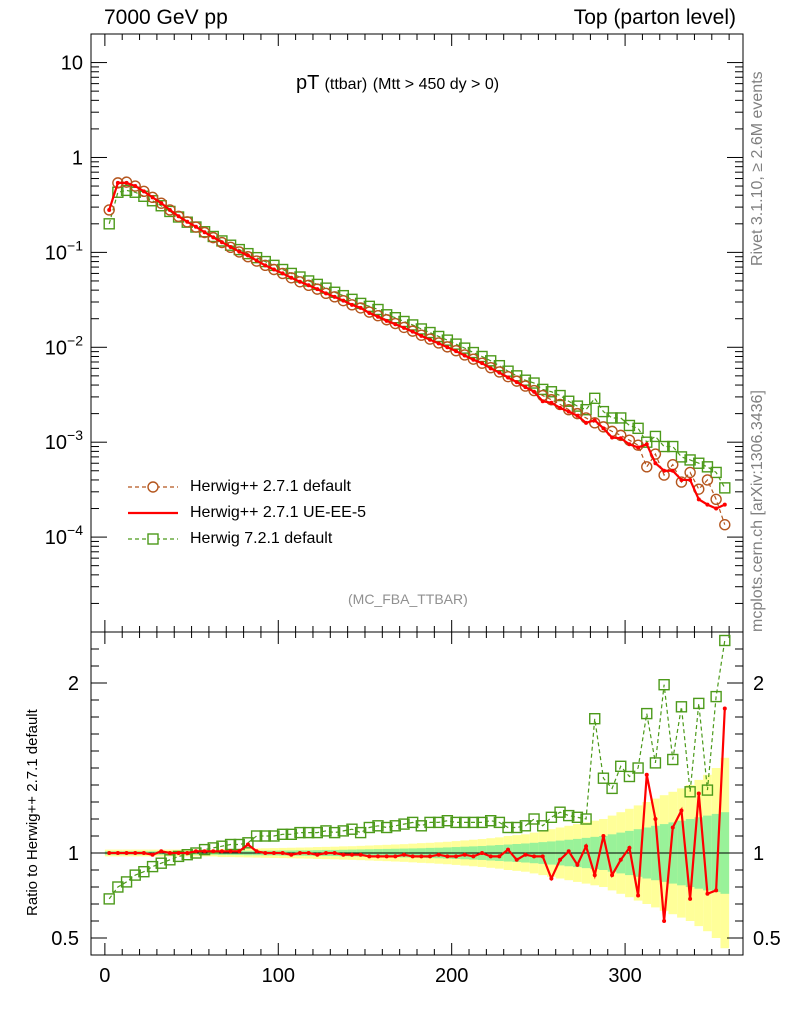 The height and width of the screenshot is (1024, 786). Describe the element at coordinates (64, 345) in the screenshot. I see `main-y-tick-label: 10⁻²` at that location.